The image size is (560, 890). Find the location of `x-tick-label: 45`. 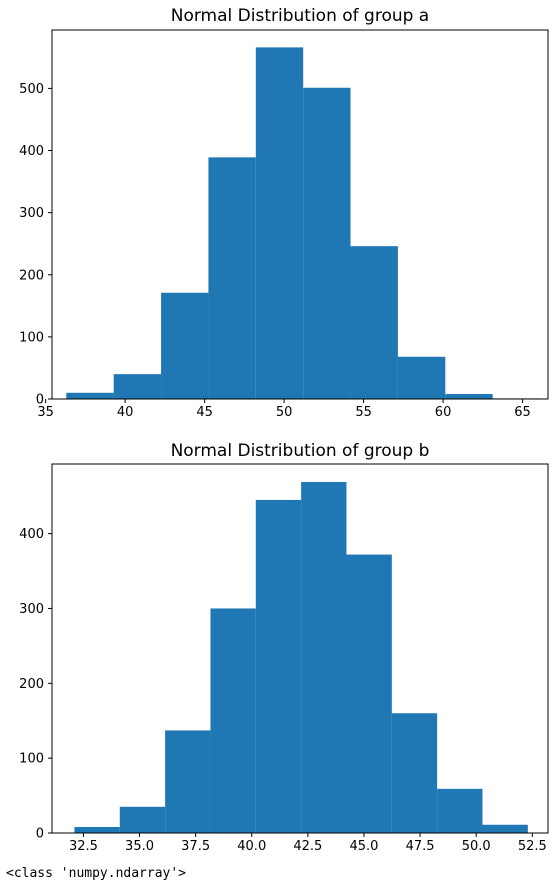

x-tick-label: 45 is located at coordinates (204, 412).